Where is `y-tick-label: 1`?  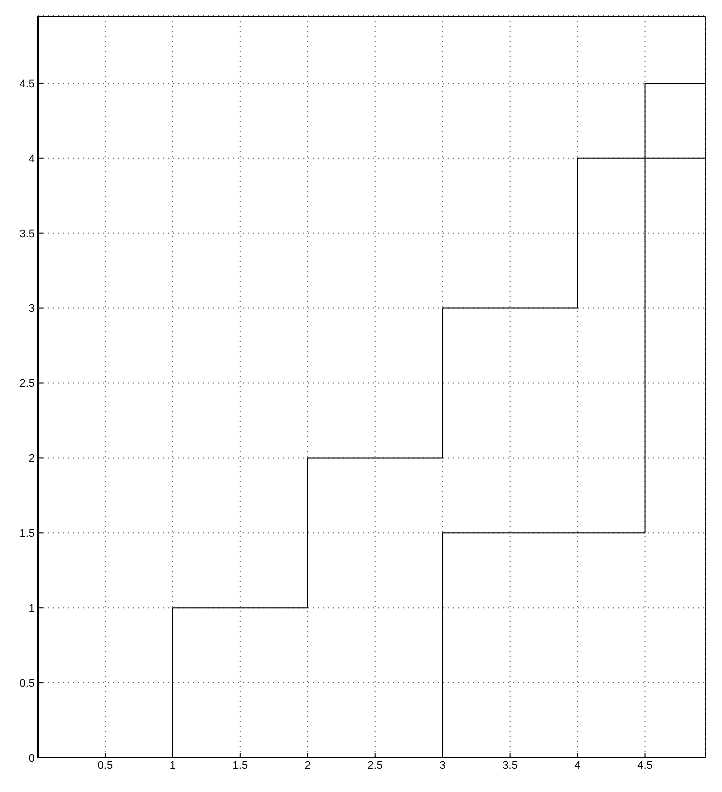
y-tick-label: 1 is located at coordinates (31, 609).